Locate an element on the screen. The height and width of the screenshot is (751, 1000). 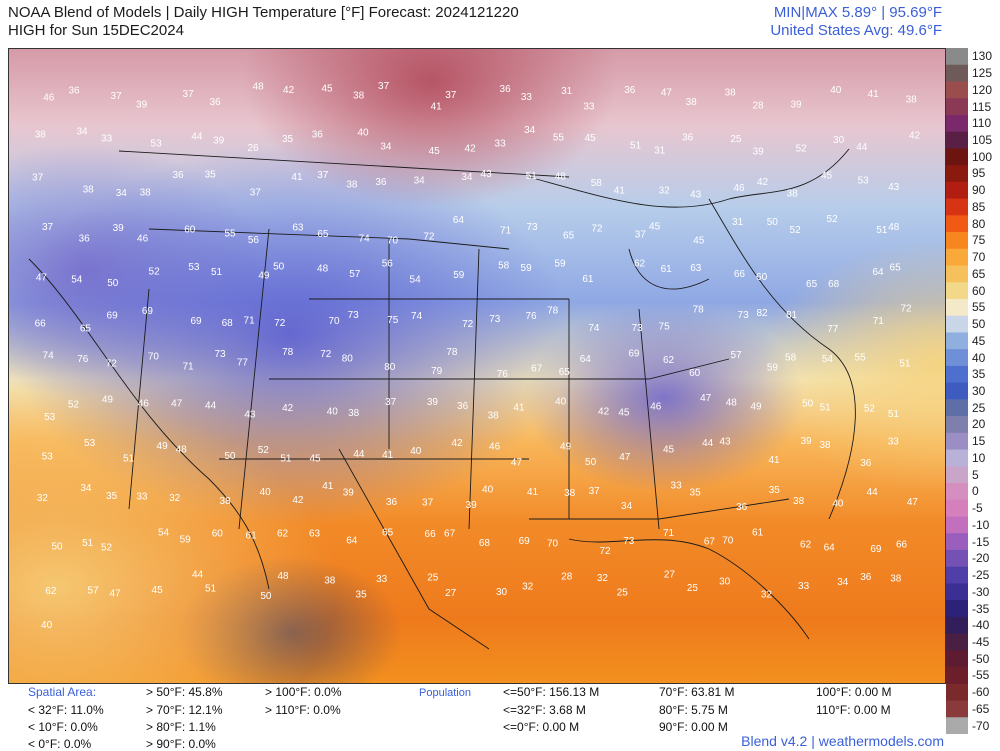
population-heading: Population is located at coordinates (445, 693).